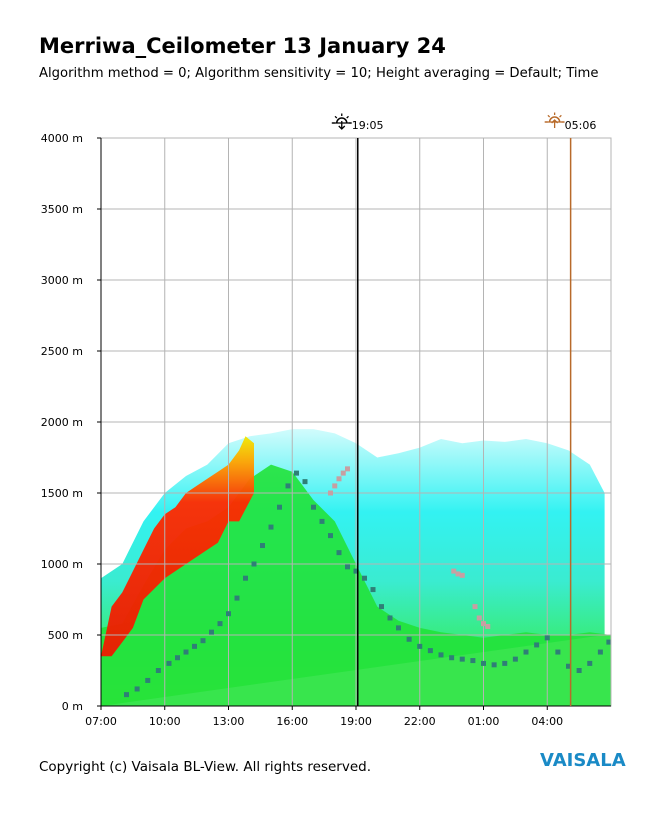  I want to click on sunset-icon, so click(341, 121).